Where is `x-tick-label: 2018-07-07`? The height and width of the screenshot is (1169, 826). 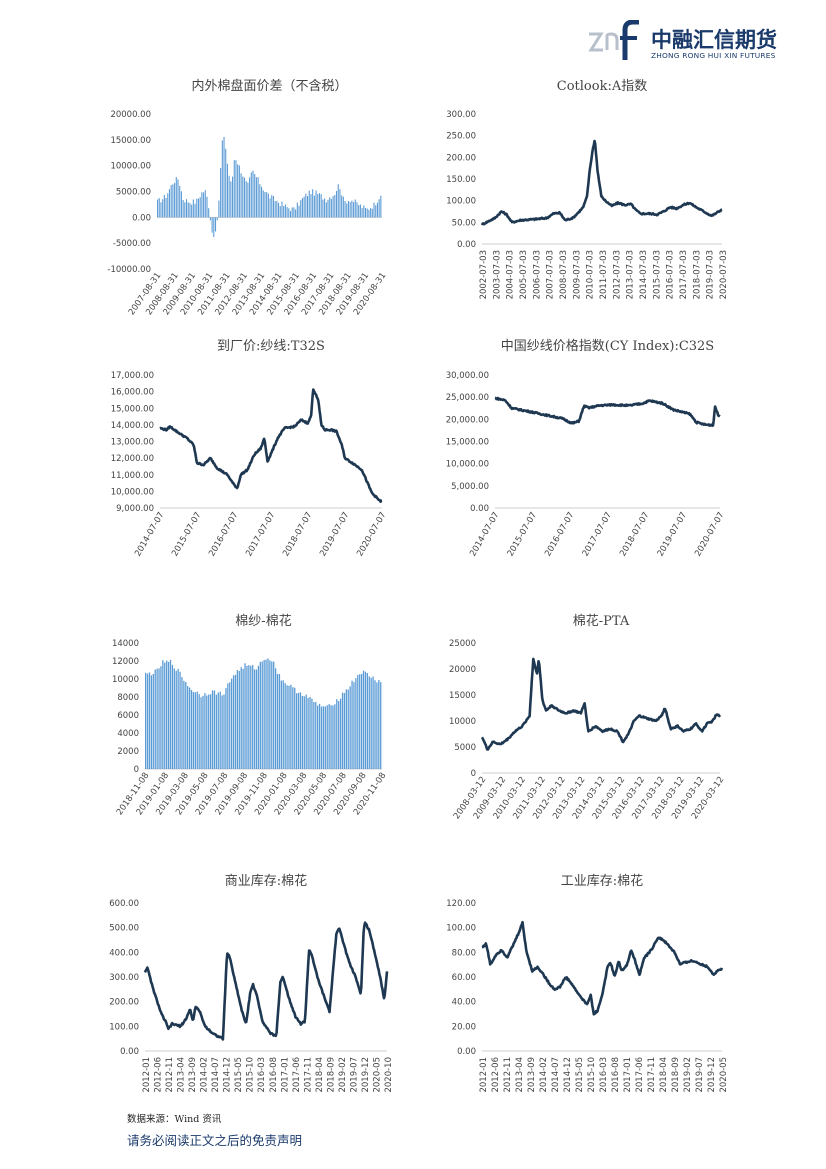
x-tick-label: 2018-07-07 is located at coordinates (634, 535).